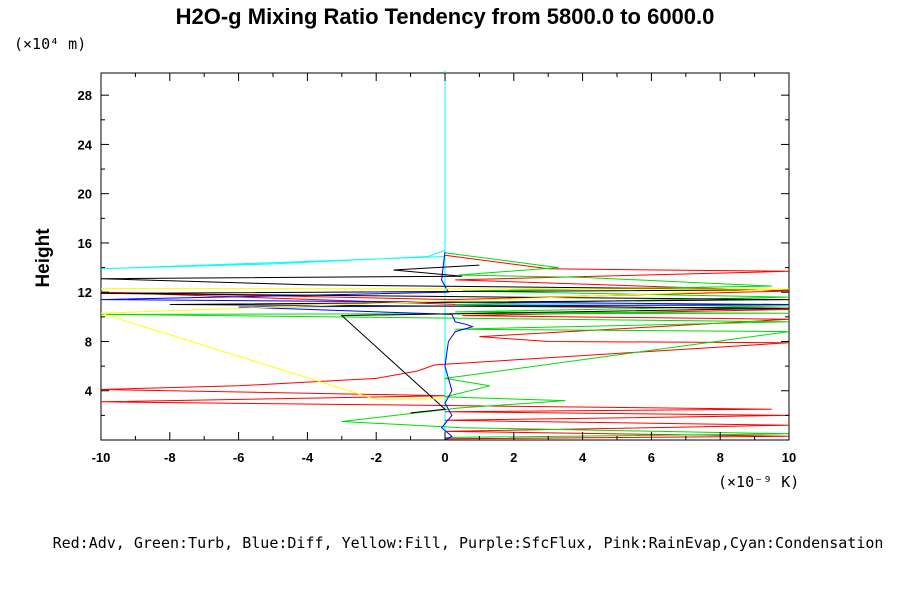 The height and width of the screenshot is (600, 900). What do you see at coordinates (85, 144) in the screenshot?
I see `y-tick-label: 24` at bounding box center [85, 144].